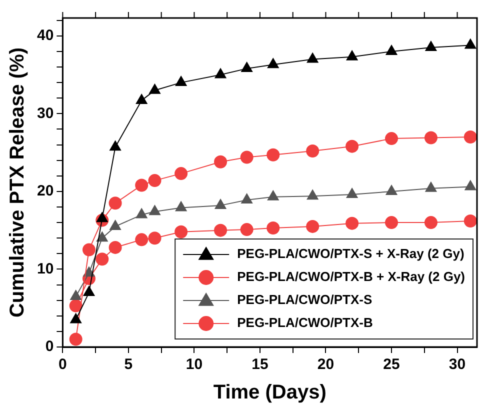  I want to click on x-tick-label: 20, so click(325, 365).